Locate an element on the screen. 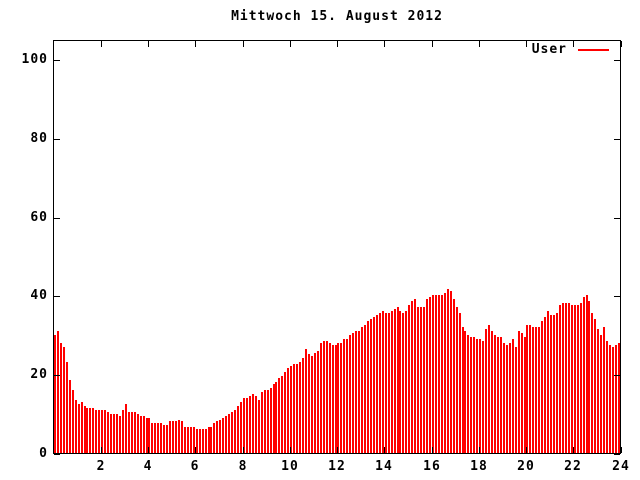 This screenshot has height=480, width=640. x-tick-label: 10 is located at coordinates (290, 466).